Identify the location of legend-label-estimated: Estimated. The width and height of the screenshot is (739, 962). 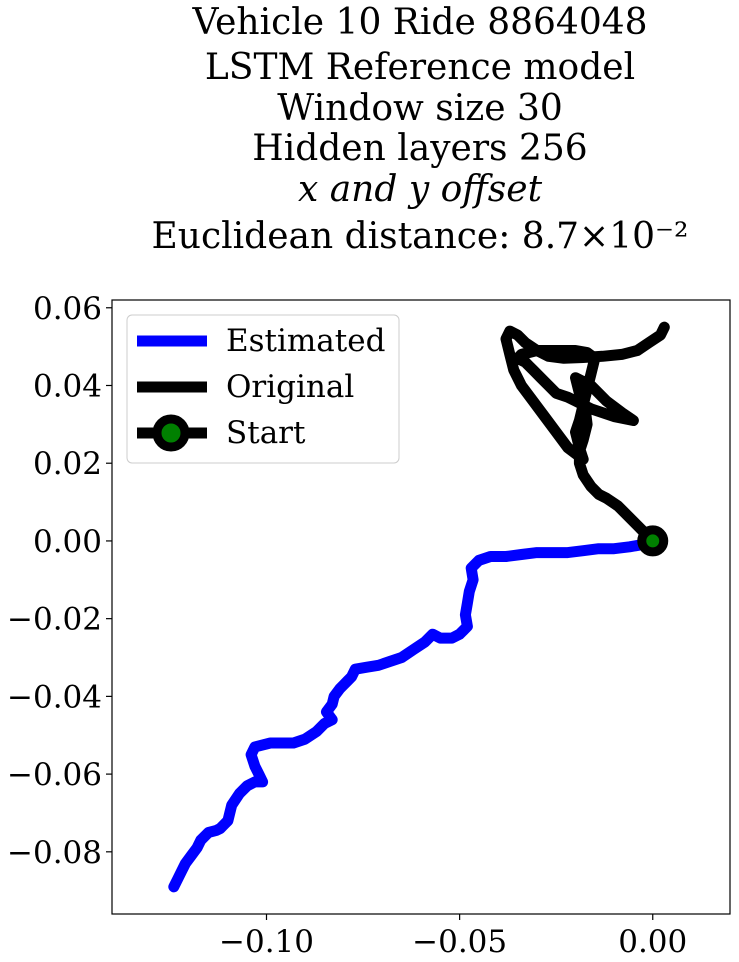
(305, 341).